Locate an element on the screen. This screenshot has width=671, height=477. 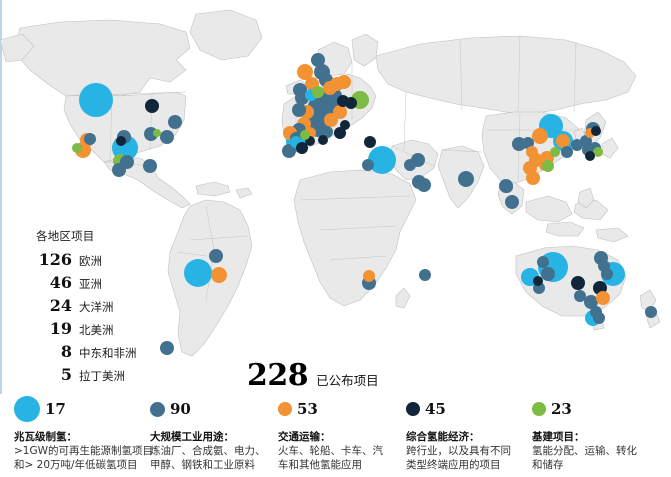
legend-item-head: 17 is located at coordinates (84, 409).